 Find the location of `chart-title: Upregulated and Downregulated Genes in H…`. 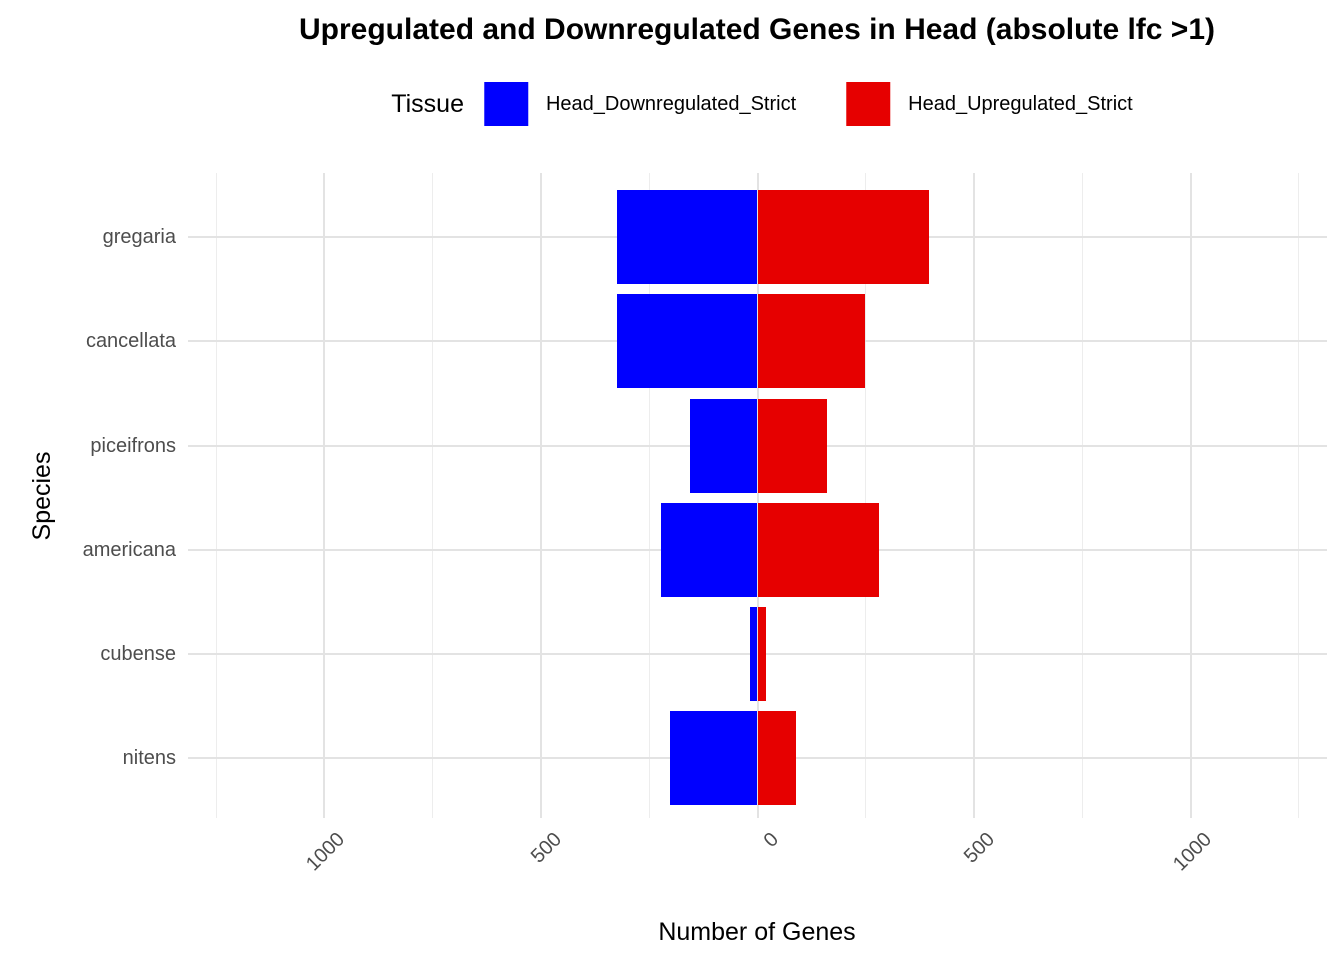

chart-title: Upregulated and Downregulated Genes in H… is located at coordinates (757, 29).